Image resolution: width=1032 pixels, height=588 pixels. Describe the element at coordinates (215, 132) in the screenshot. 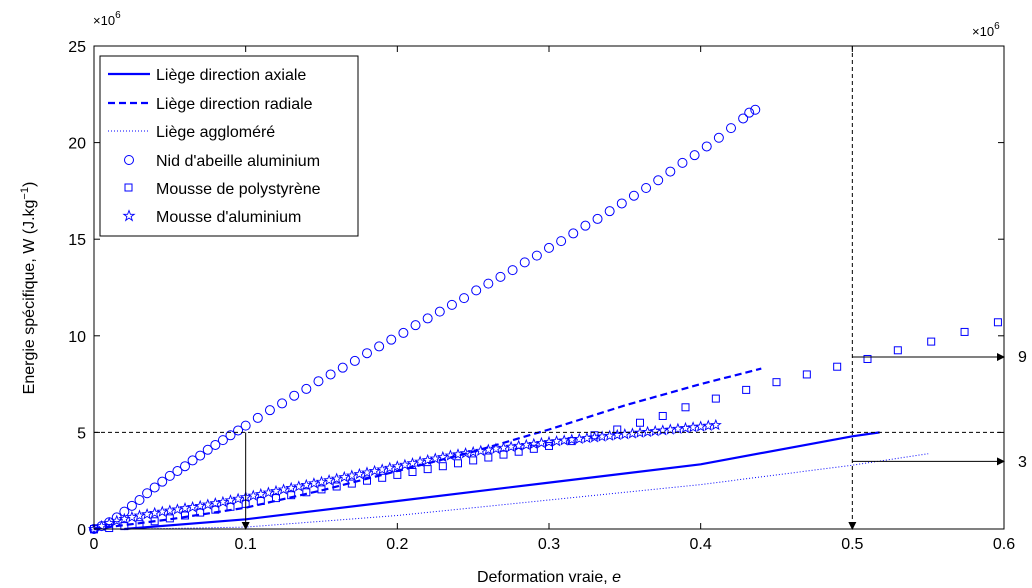

I see `legend-label-agglomere: Liège aggloméré` at that location.